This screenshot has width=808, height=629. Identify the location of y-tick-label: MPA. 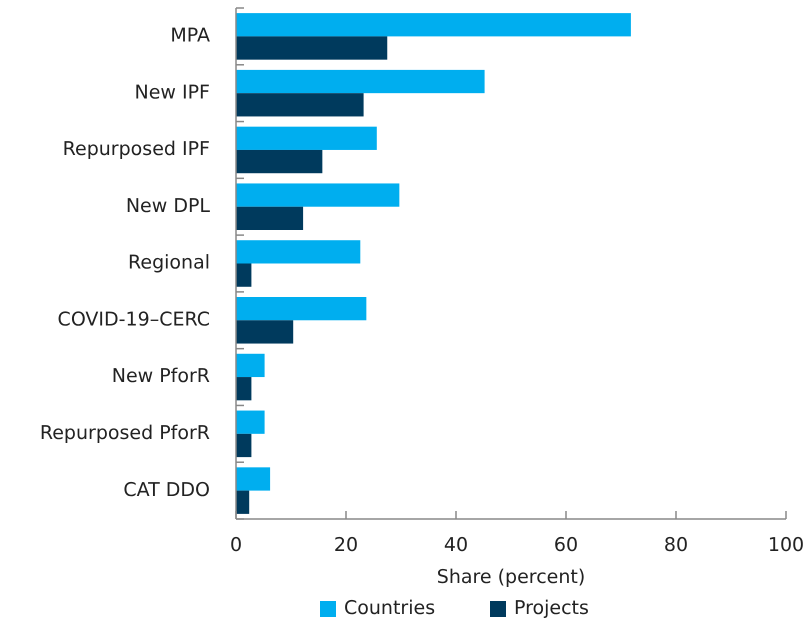
(190, 35).